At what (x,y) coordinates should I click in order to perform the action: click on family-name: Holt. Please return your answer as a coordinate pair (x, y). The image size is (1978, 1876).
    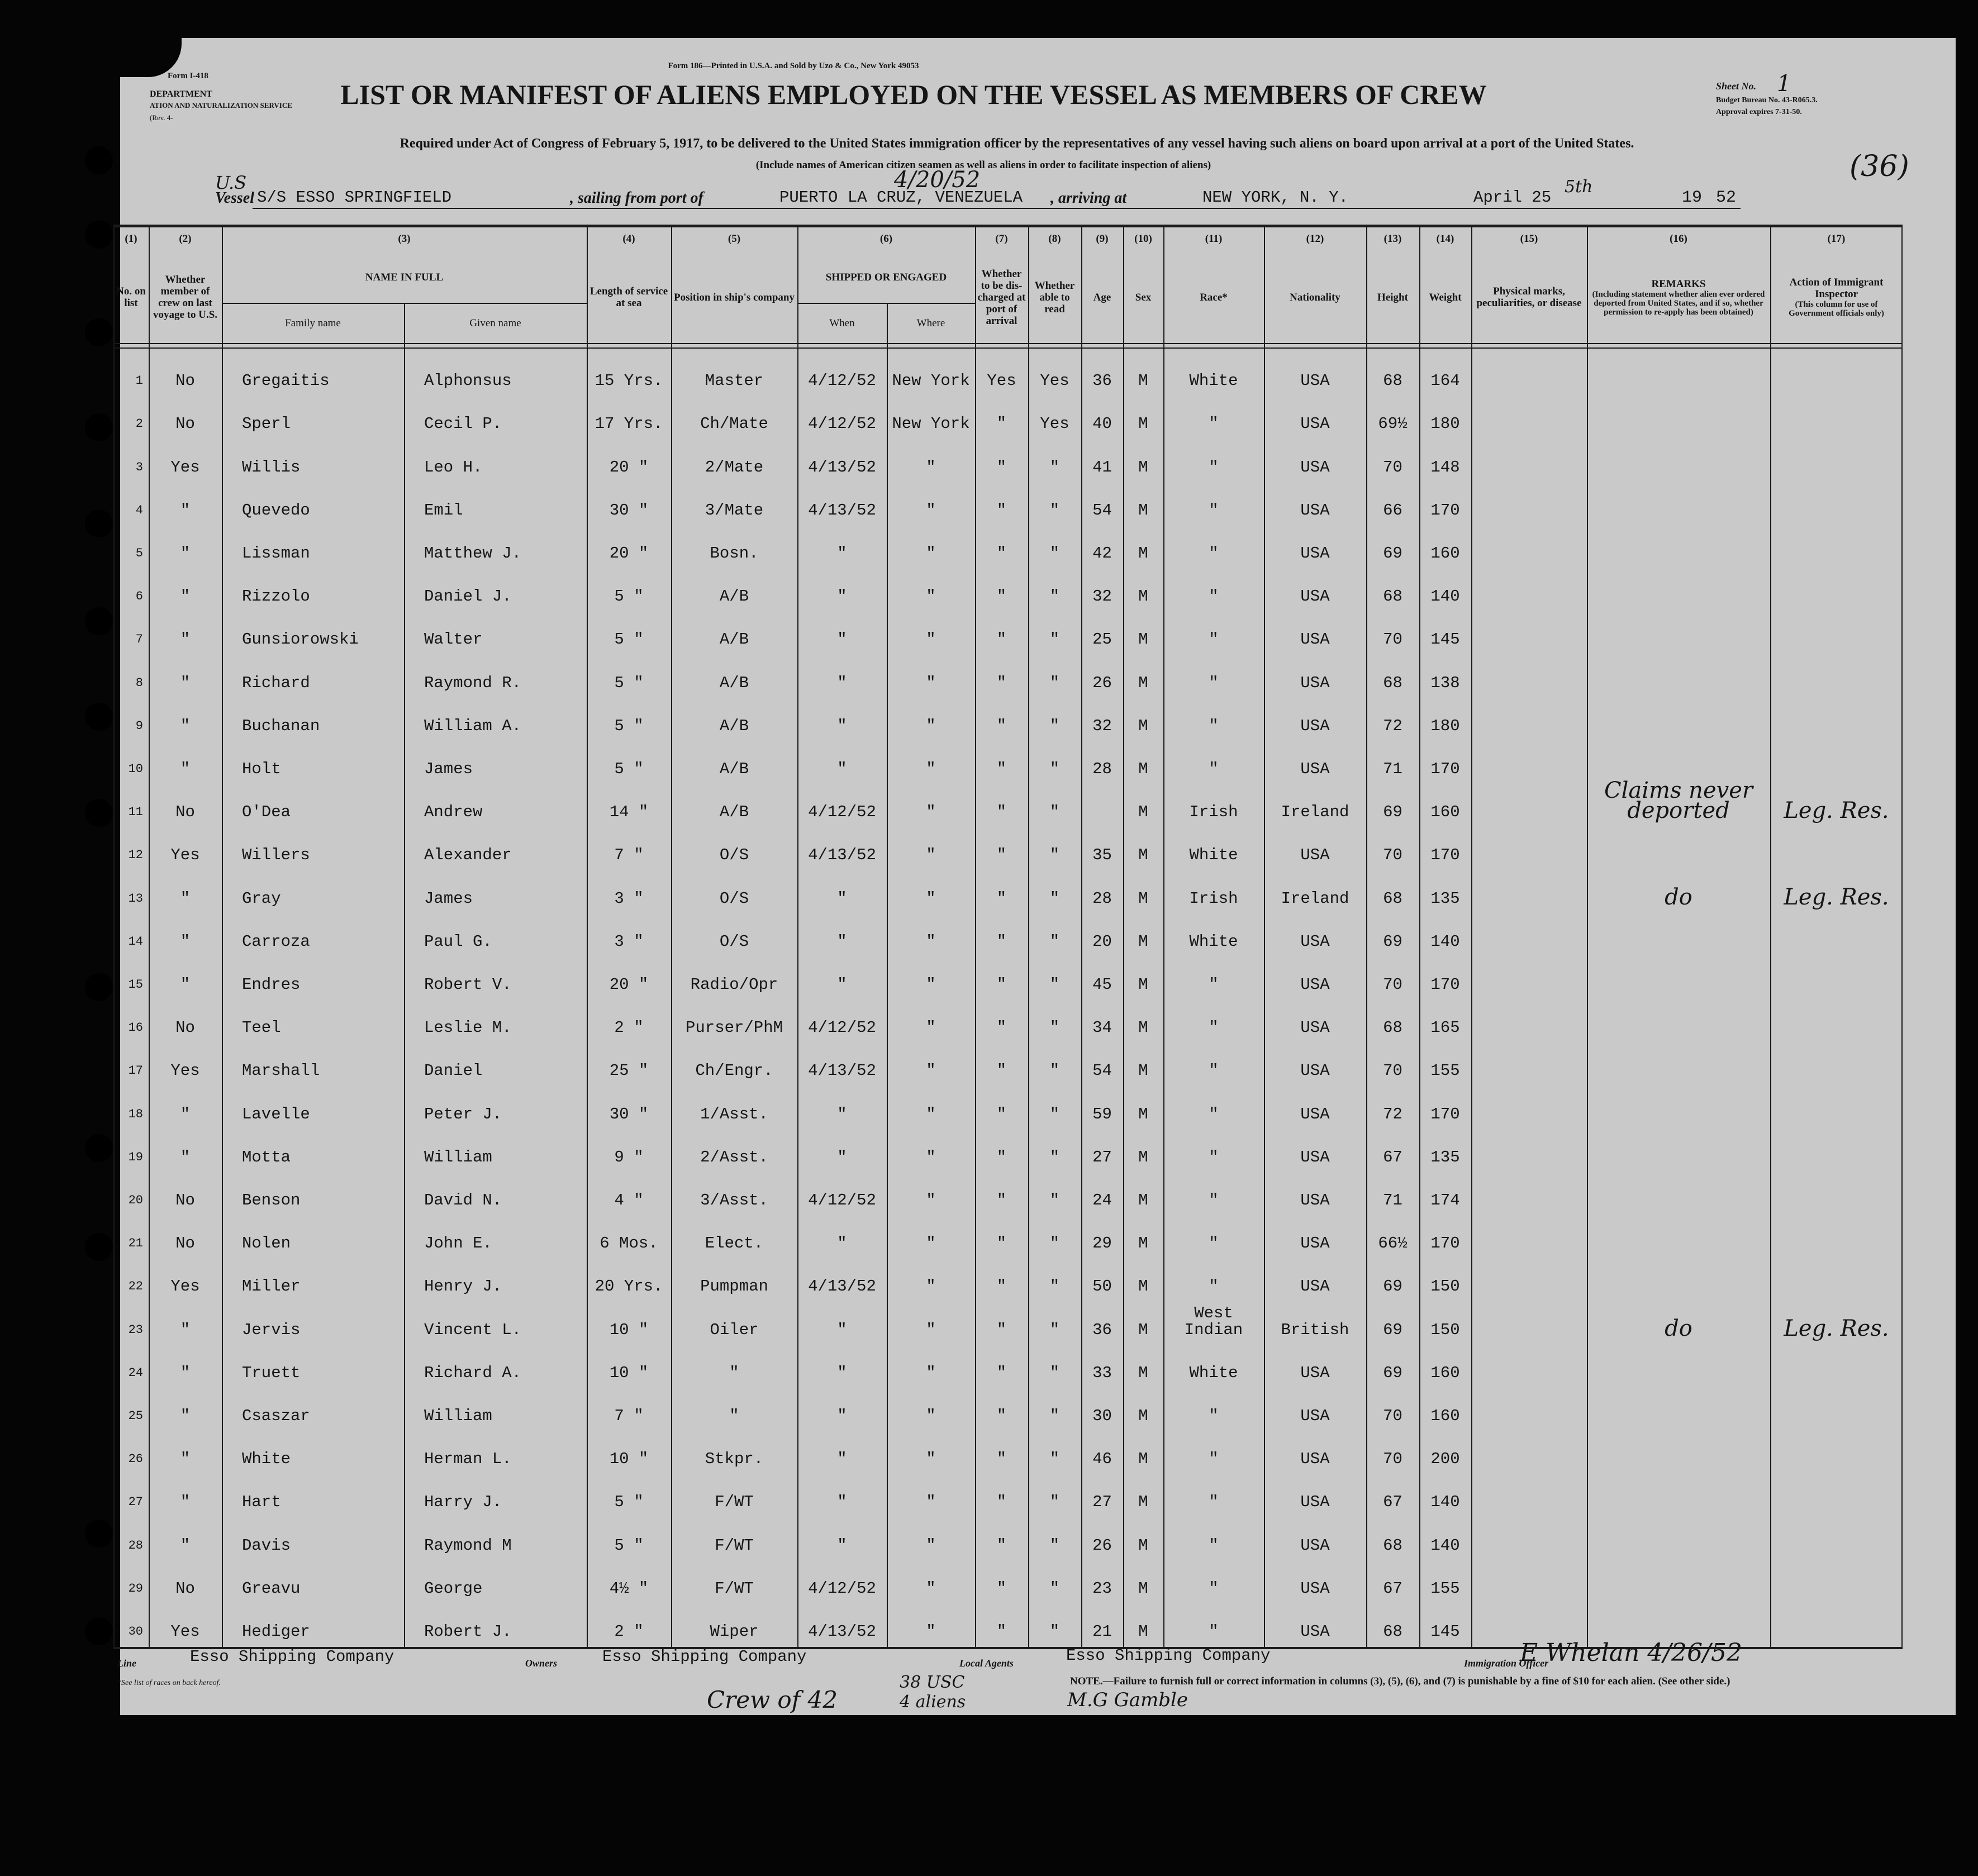
    Looking at the image, I should click on (262, 768).